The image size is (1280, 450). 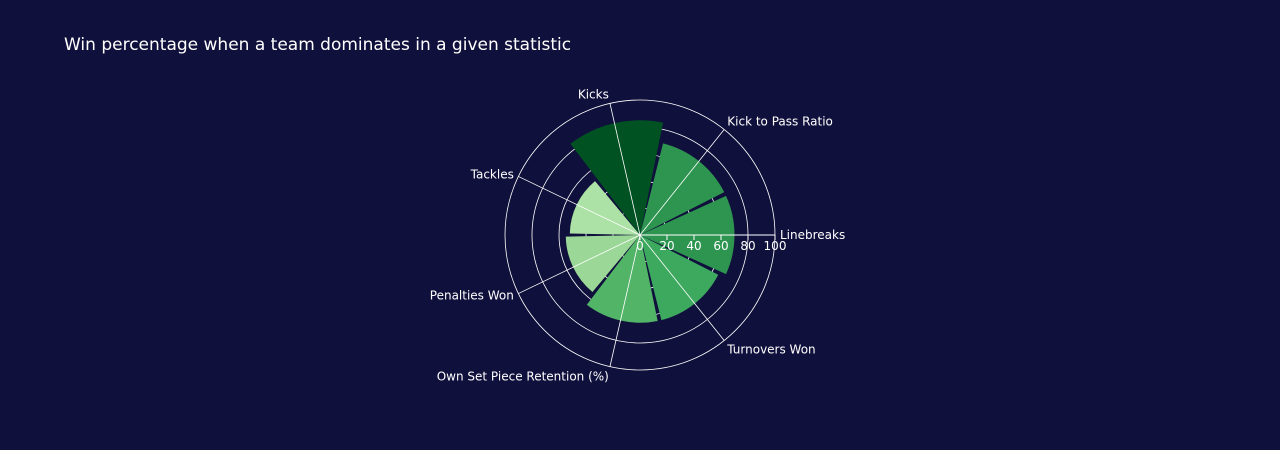 What do you see at coordinates (492, 174) in the screenshot?
I see `category-label-3: Tackles` at bounding box center [492, 174].